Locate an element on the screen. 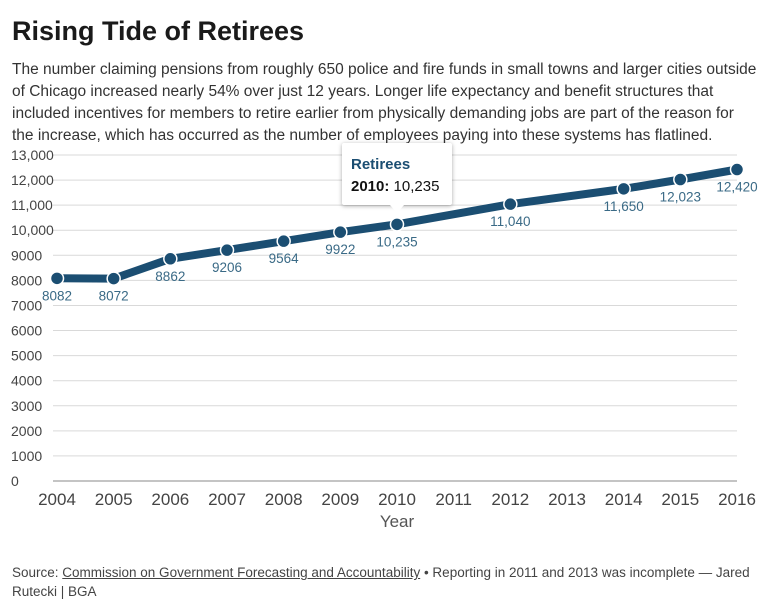  tooltip-year: 2010: is located at coordinates (370, 186).